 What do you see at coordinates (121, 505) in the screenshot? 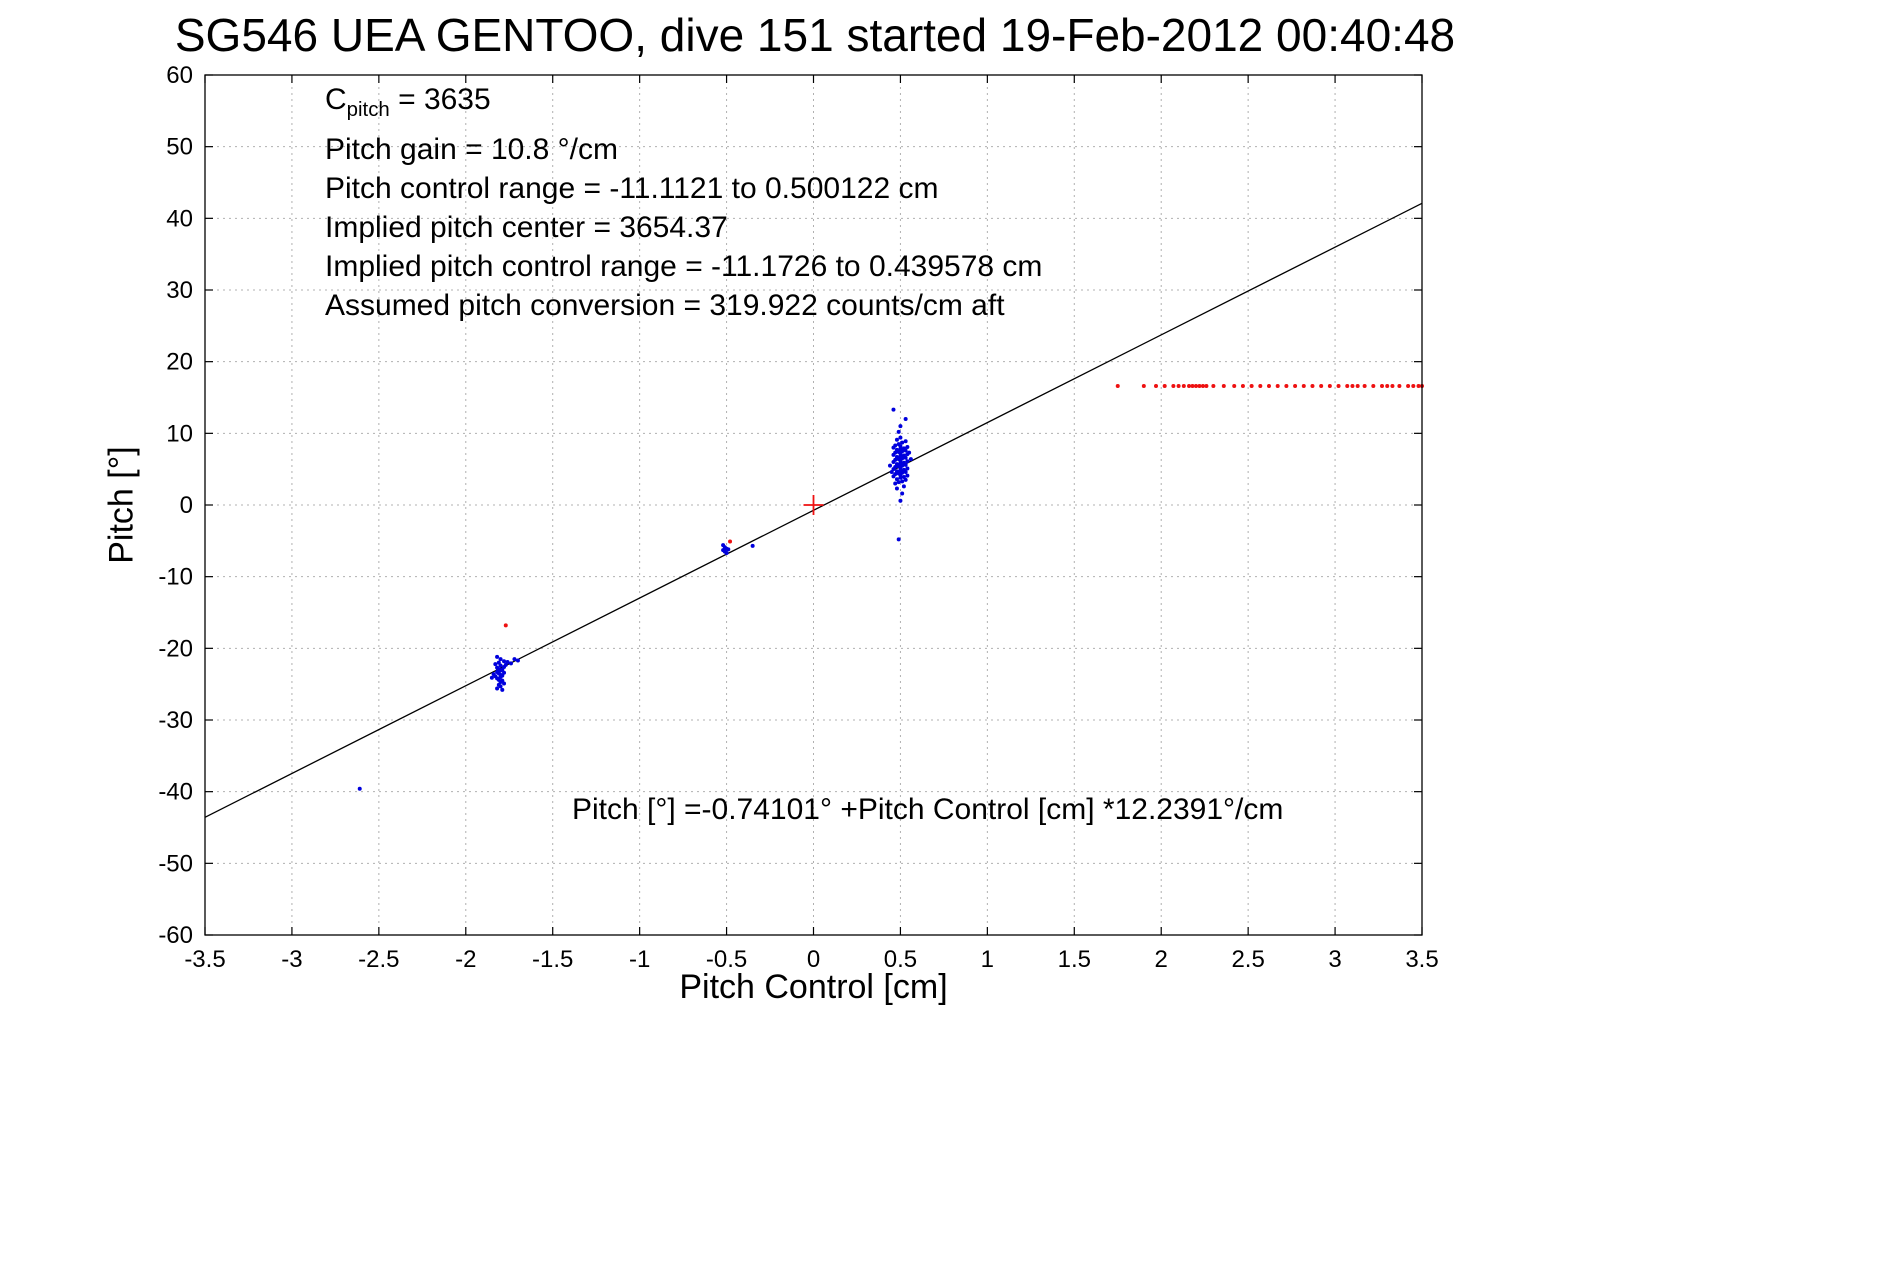
I see `y-axis-label: Pitch [°]` at bounding box center [121, 505].